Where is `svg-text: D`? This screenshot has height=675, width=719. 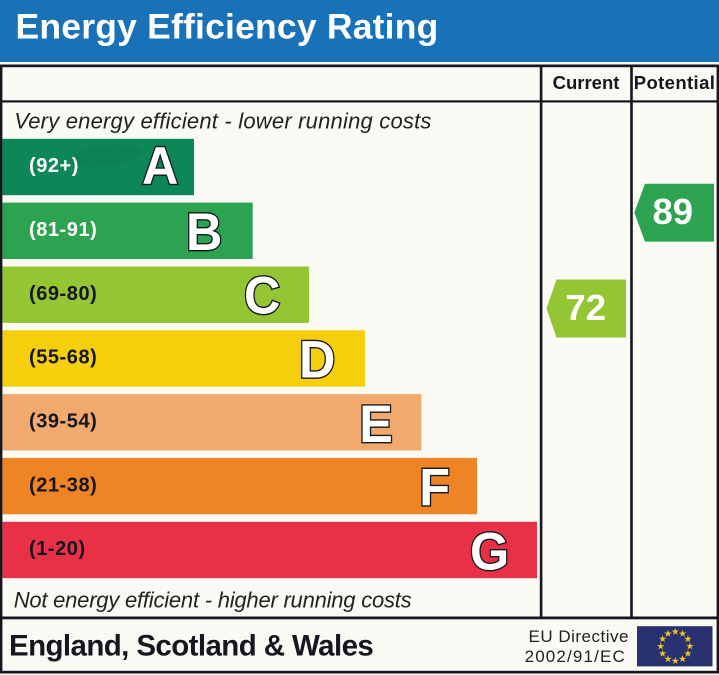
svg-text: D is located at coordinates (317, 358).